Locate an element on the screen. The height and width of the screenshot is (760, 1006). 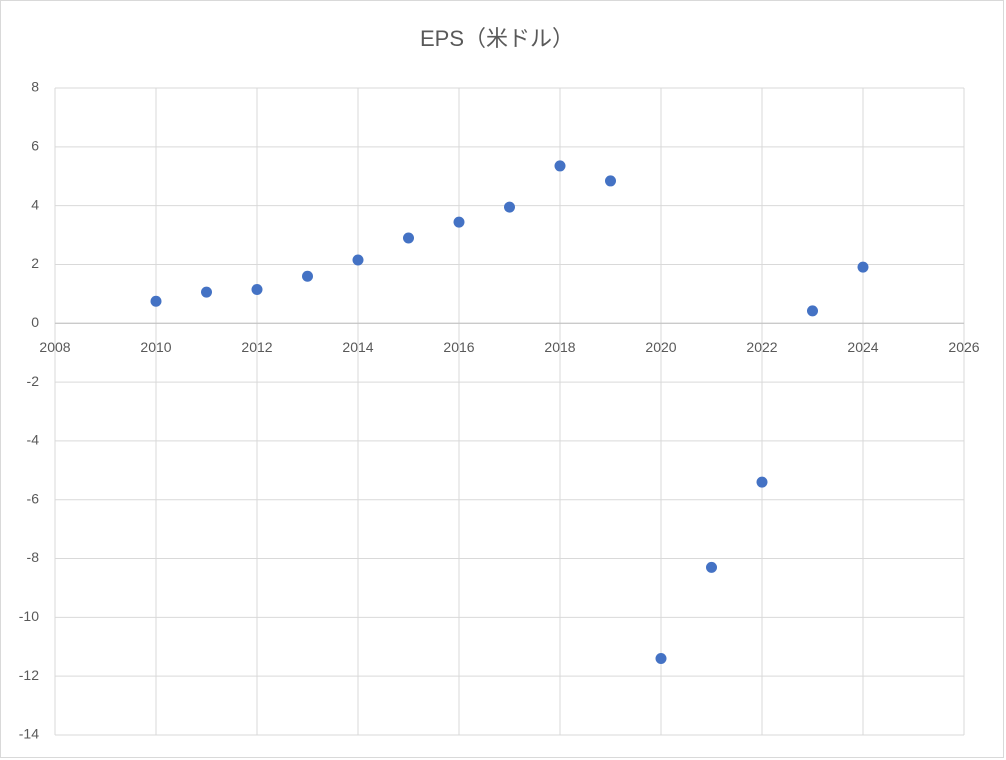
x-tick-label: 2026 is located at coordinates (963, 347).